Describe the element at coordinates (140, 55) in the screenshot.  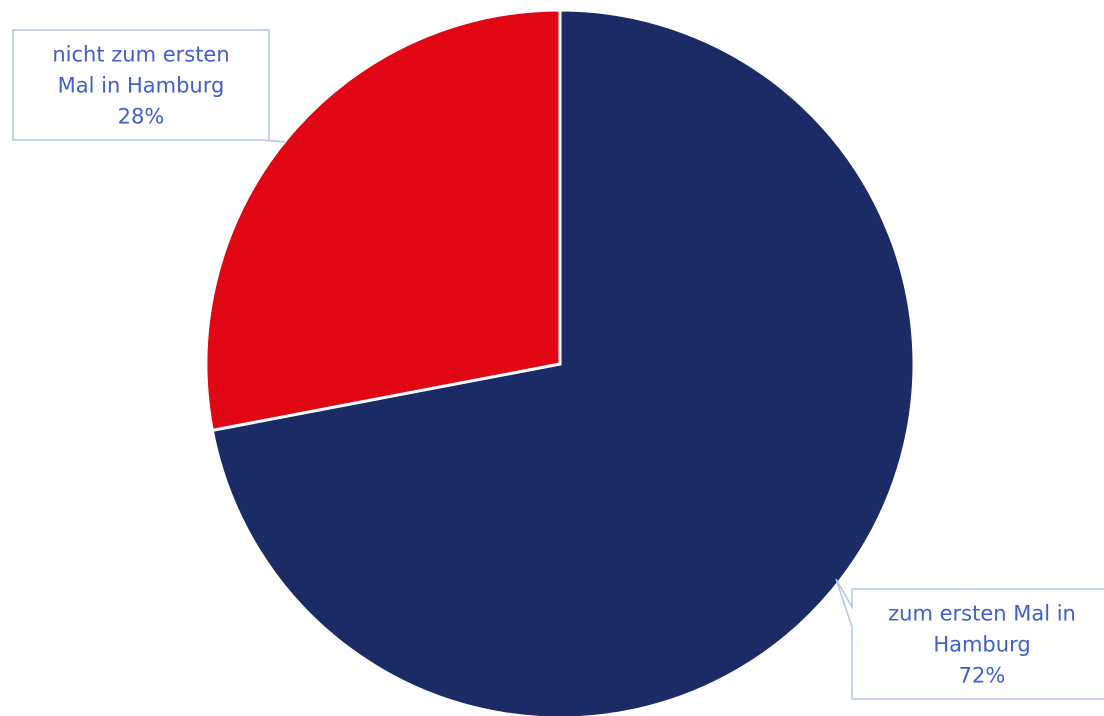
I see `slice-category-label-1: nicht zum ersten` at that location.